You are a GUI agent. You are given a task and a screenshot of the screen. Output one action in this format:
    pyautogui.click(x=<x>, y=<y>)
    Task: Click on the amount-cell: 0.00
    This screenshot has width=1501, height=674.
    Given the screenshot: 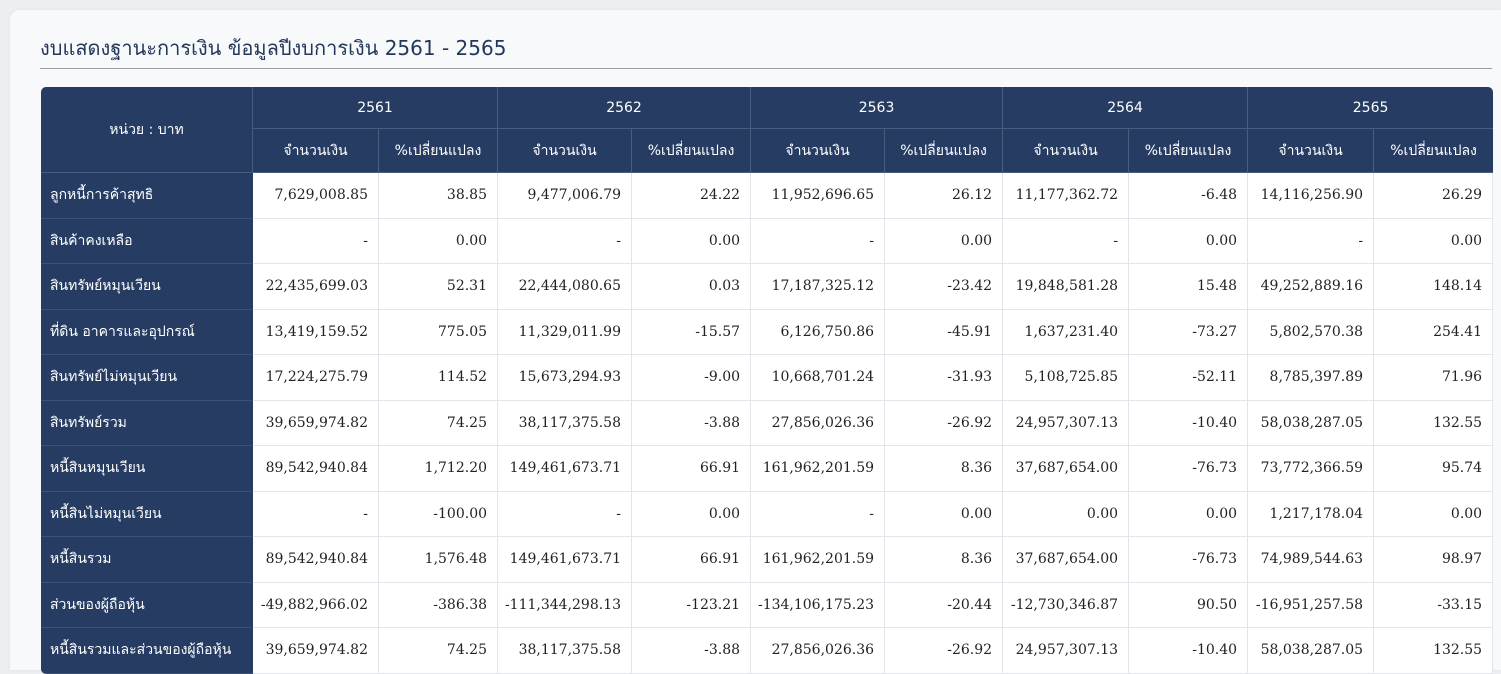 What is the action you would take?
    pyautogui.click(x=1066, y=514)
    